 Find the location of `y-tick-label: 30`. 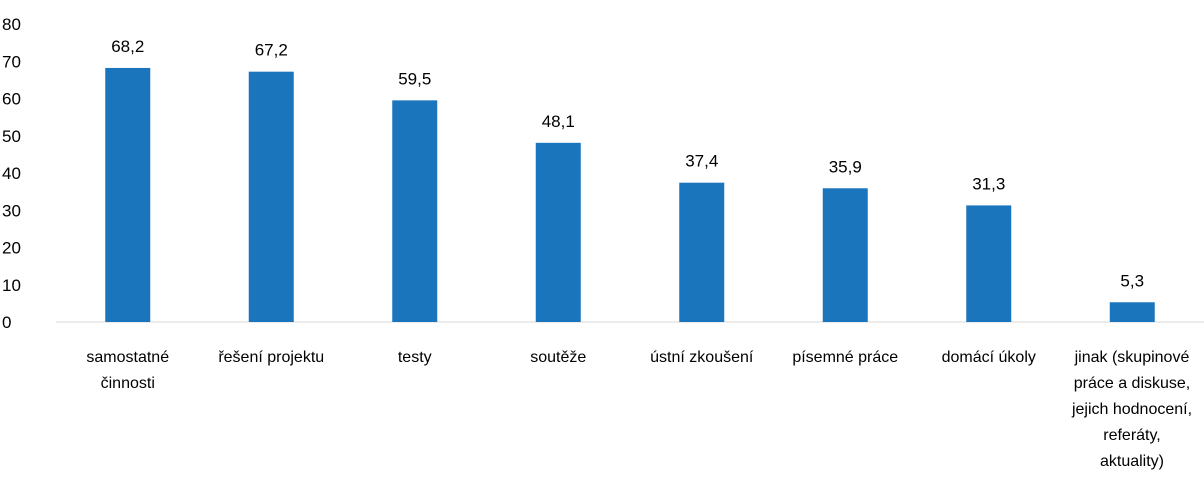

y-tick-label: 30 is located at coordinates (11, 210).